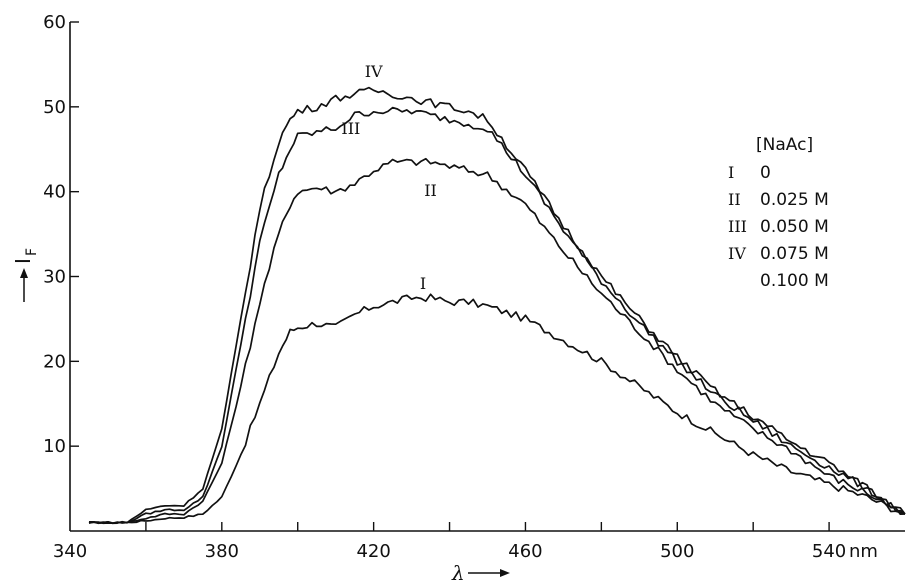 The width and height of the screenshot is (909, 583). What do you see at coordinates (54, 192) in the screenshot?
I see `y-tick-label: 40` at bounding box center [54, 192].